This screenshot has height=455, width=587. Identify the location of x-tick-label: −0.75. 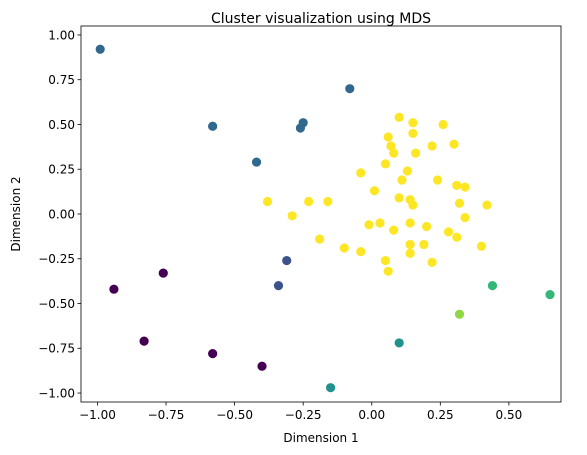
(166, 415).